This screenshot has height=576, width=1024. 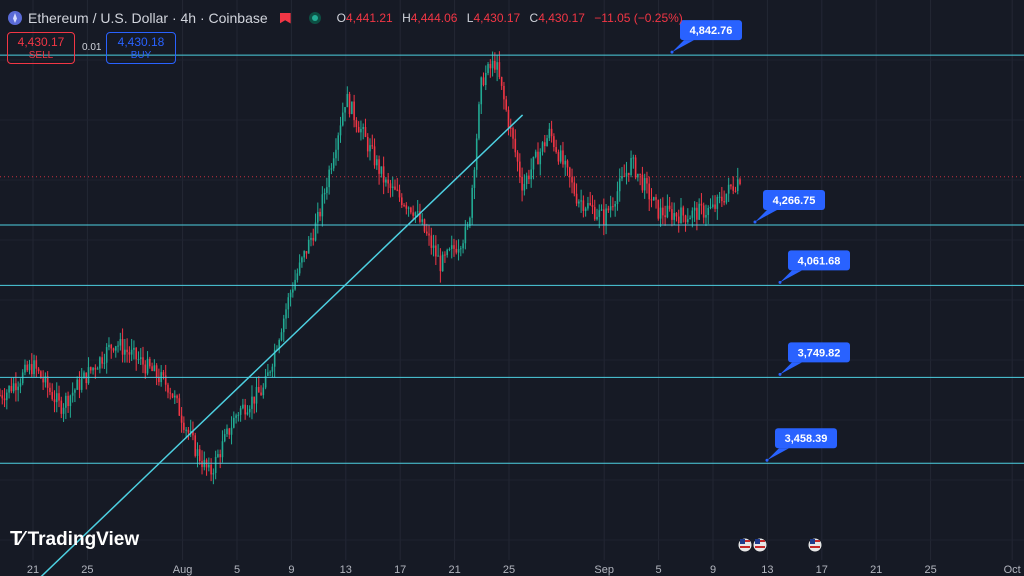 I want to click on time-axis: 21 25 Aug 5 9 13 17 21 25 Sep 5 9 13 17 21 25 Oct, so click(x=524, y=570).